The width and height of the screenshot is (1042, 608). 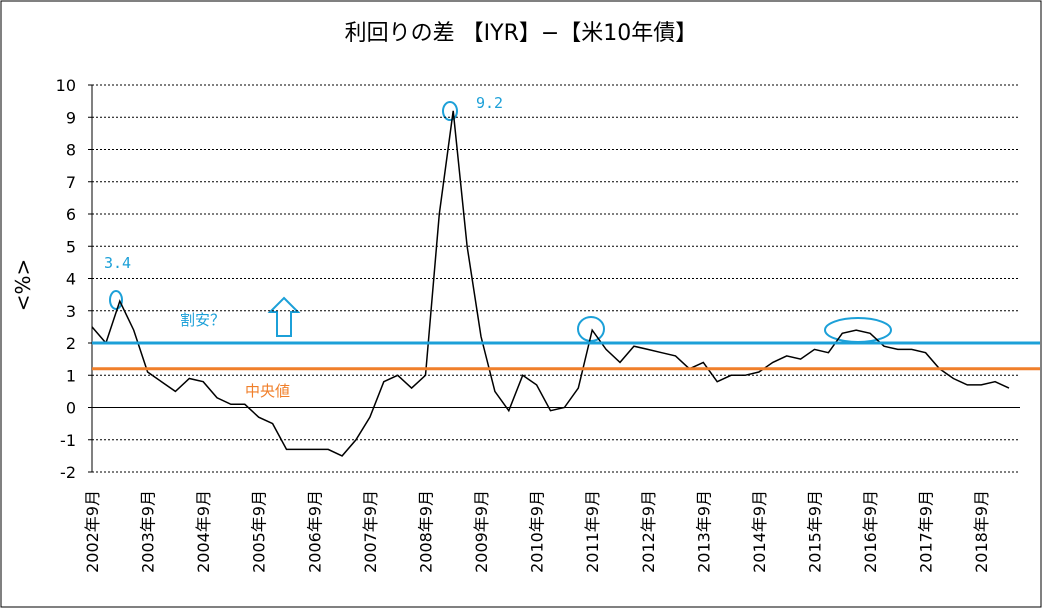 What do you see at coordinates (68, 472) in the screenshot?
I see `y-tick-label: -2` at bounding box center [68, 472].